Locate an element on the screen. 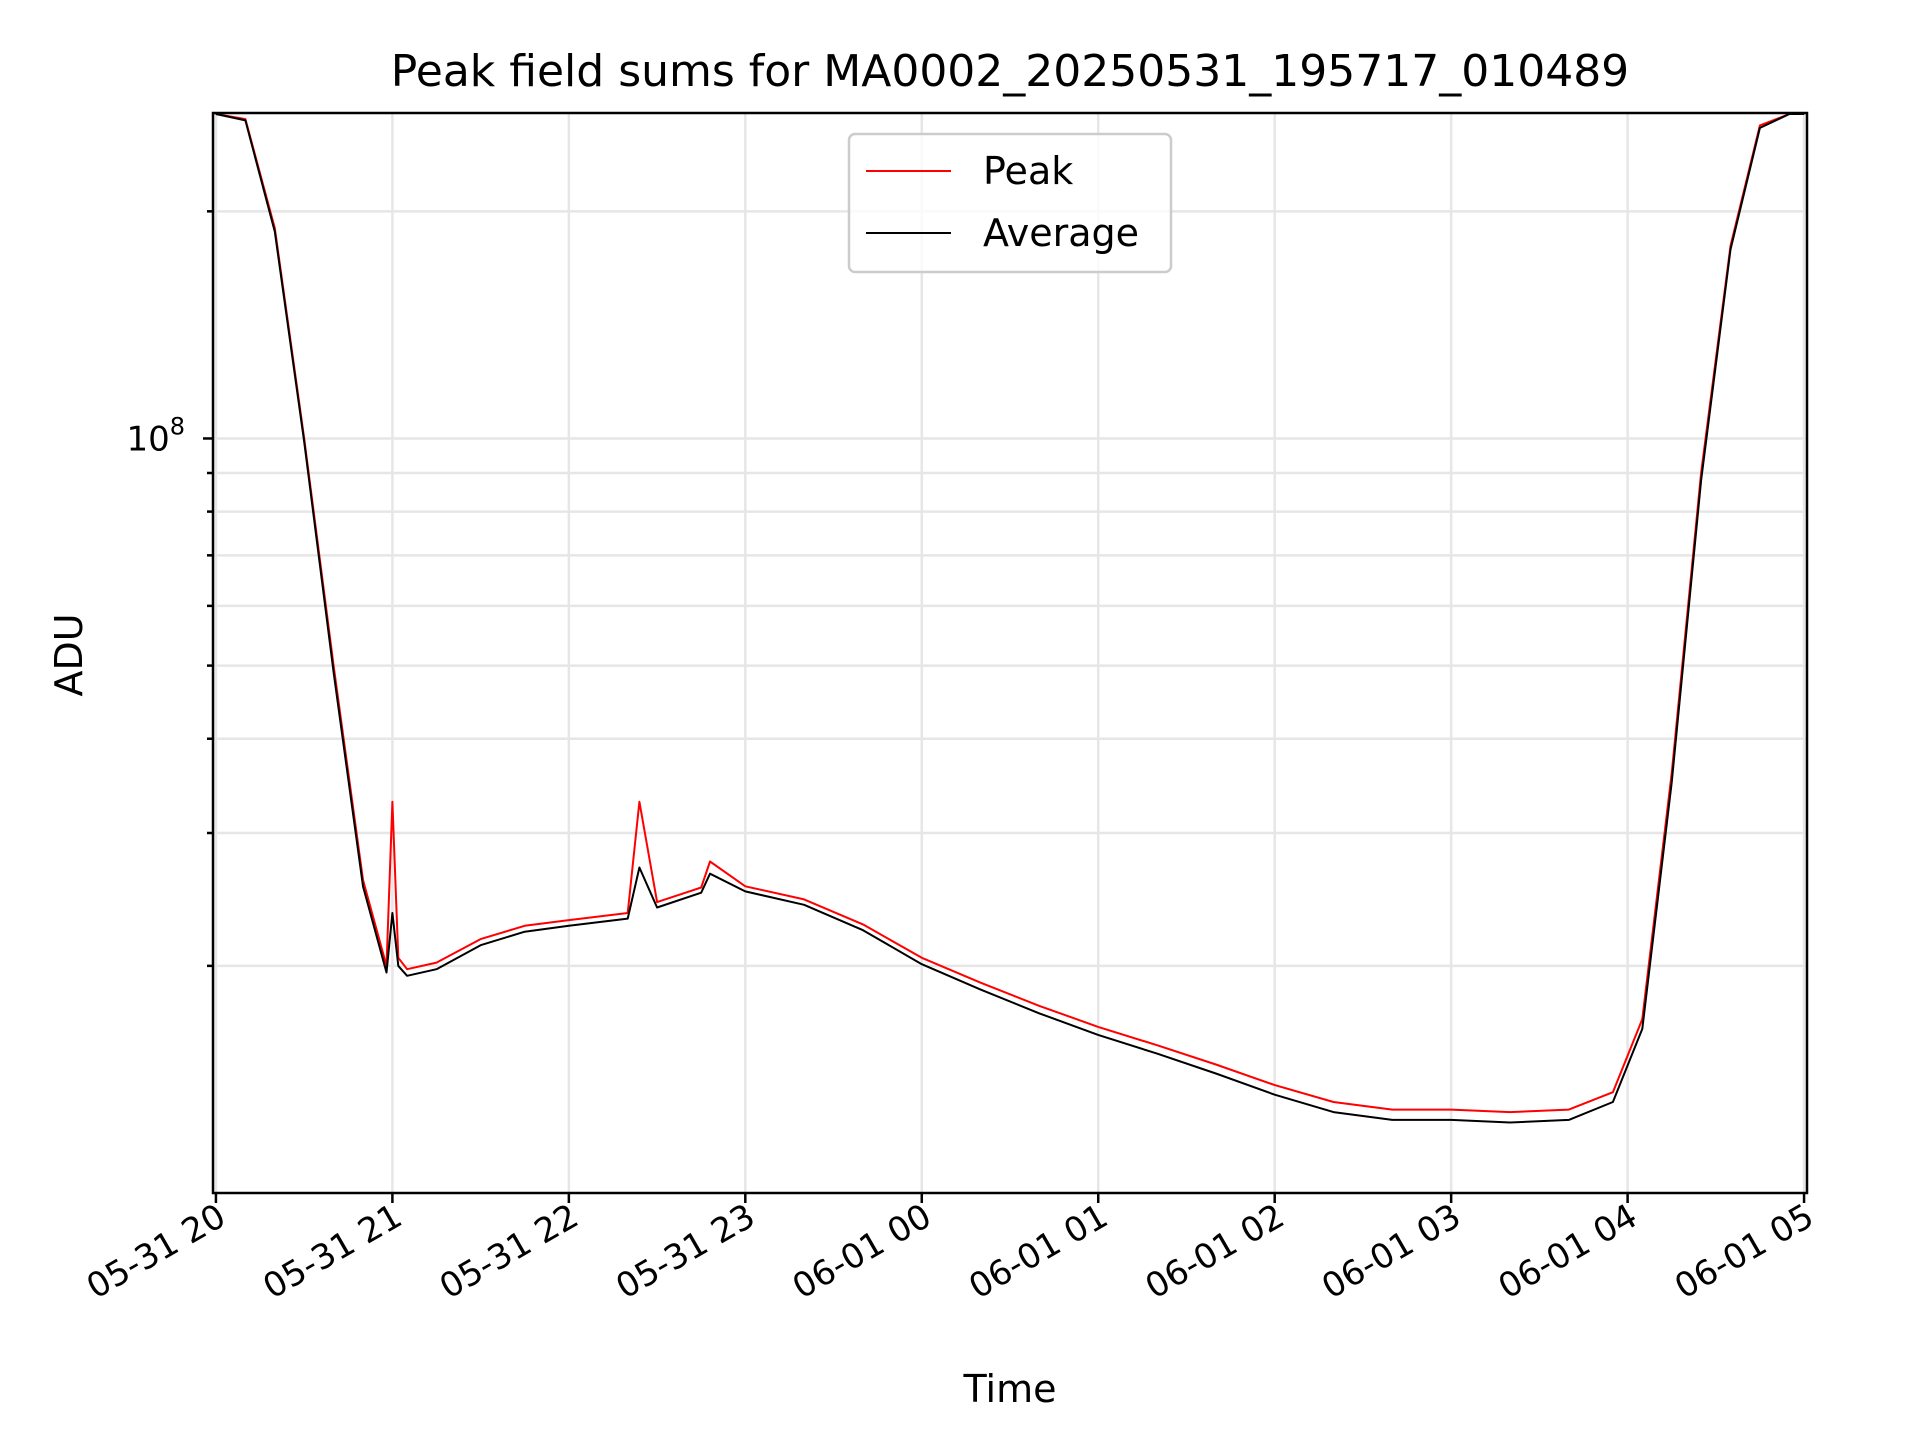 The width and height of the screenshot is (1920, 1440). legend-label-peak: Peak is located at coordinates (1028, 171).